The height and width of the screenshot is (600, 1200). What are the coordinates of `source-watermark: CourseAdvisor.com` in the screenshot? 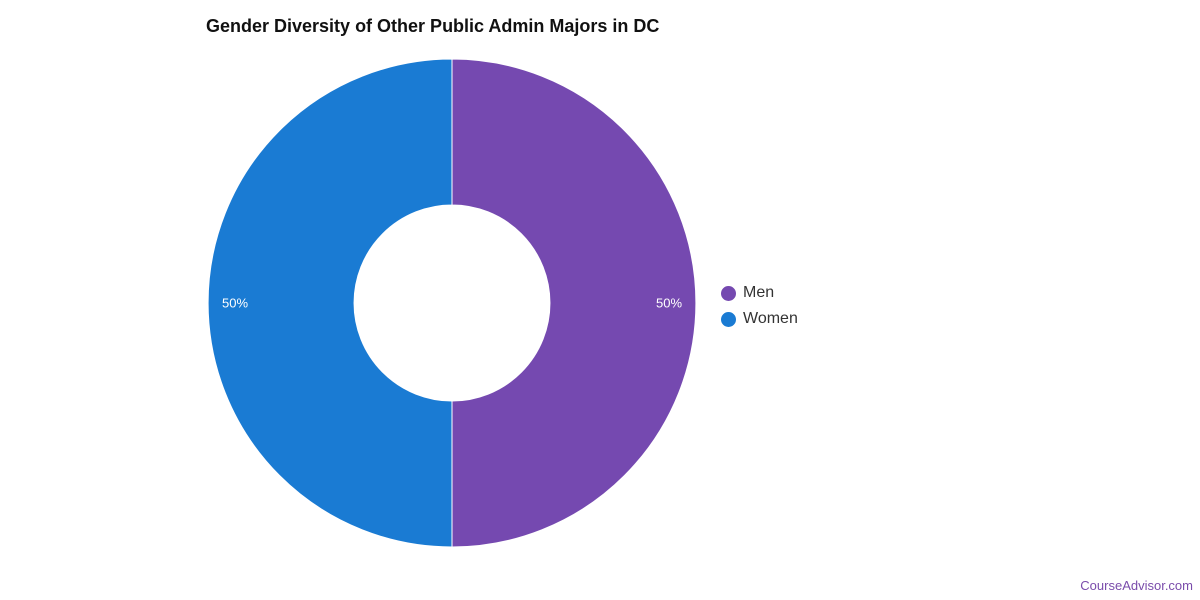 It's located at (1136, 585).